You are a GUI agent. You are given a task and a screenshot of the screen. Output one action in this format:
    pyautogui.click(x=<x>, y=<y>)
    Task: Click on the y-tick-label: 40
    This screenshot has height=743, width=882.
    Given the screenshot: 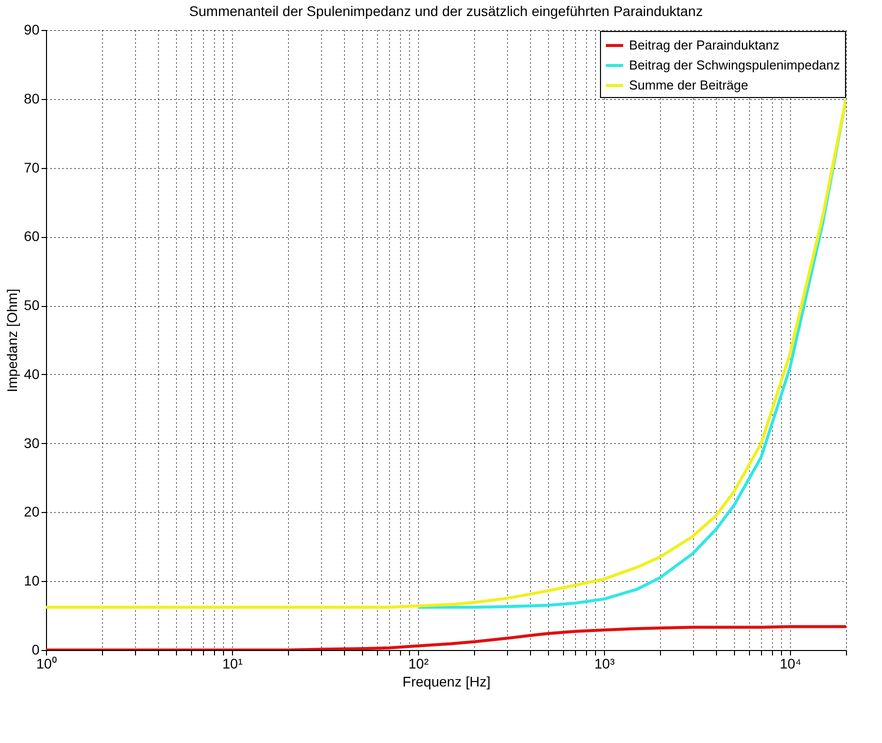 What is the action you would take?
    pyautogui.click(x=32, y=374)
    